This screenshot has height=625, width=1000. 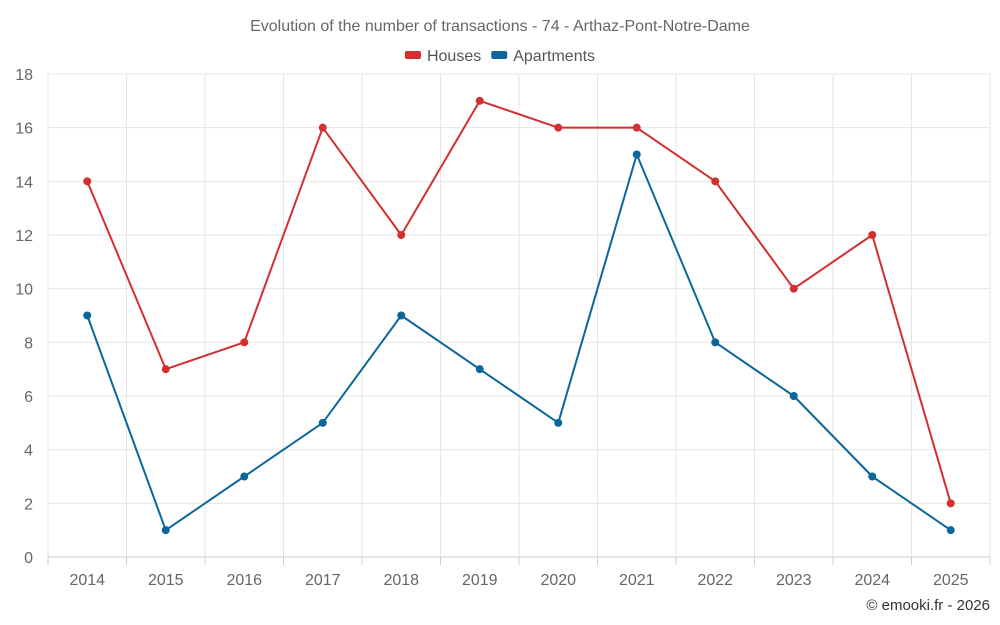 I want to click on x-tick-label: 2023, so click(x=794, y=580).